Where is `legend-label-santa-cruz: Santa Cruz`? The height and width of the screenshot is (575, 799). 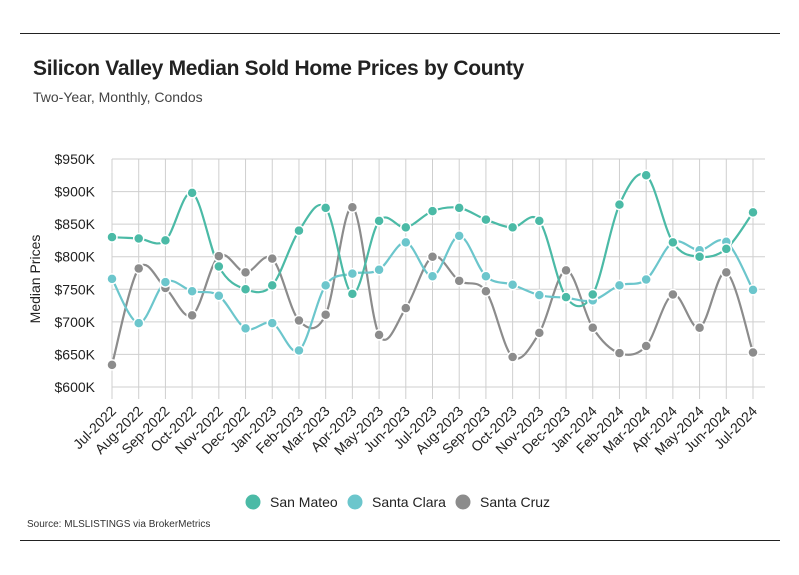 legend-label-santa-cruz: Santa Cruz is located at coordinates (515, 502).